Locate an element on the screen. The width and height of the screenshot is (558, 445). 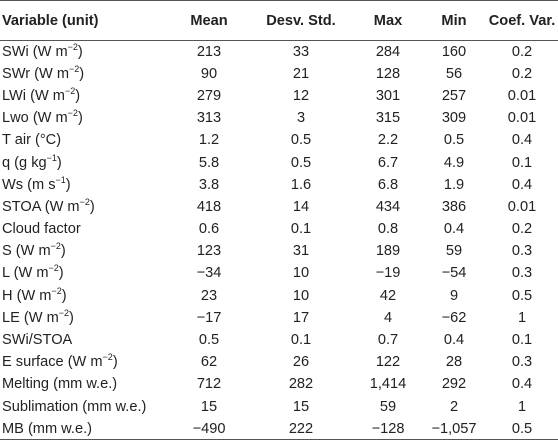
cell-max: −19 is located at coordinates (388, 273).